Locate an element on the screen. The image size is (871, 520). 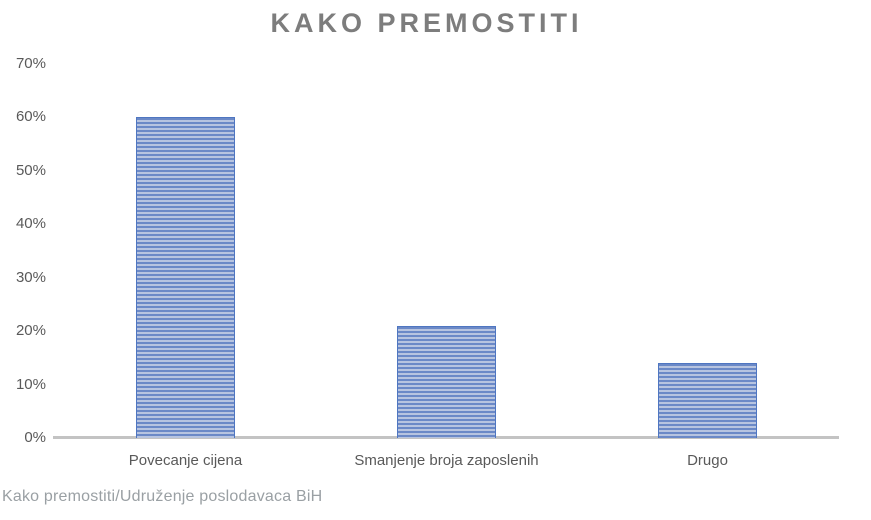
bar-drugo is located at coordinates (707, 400).